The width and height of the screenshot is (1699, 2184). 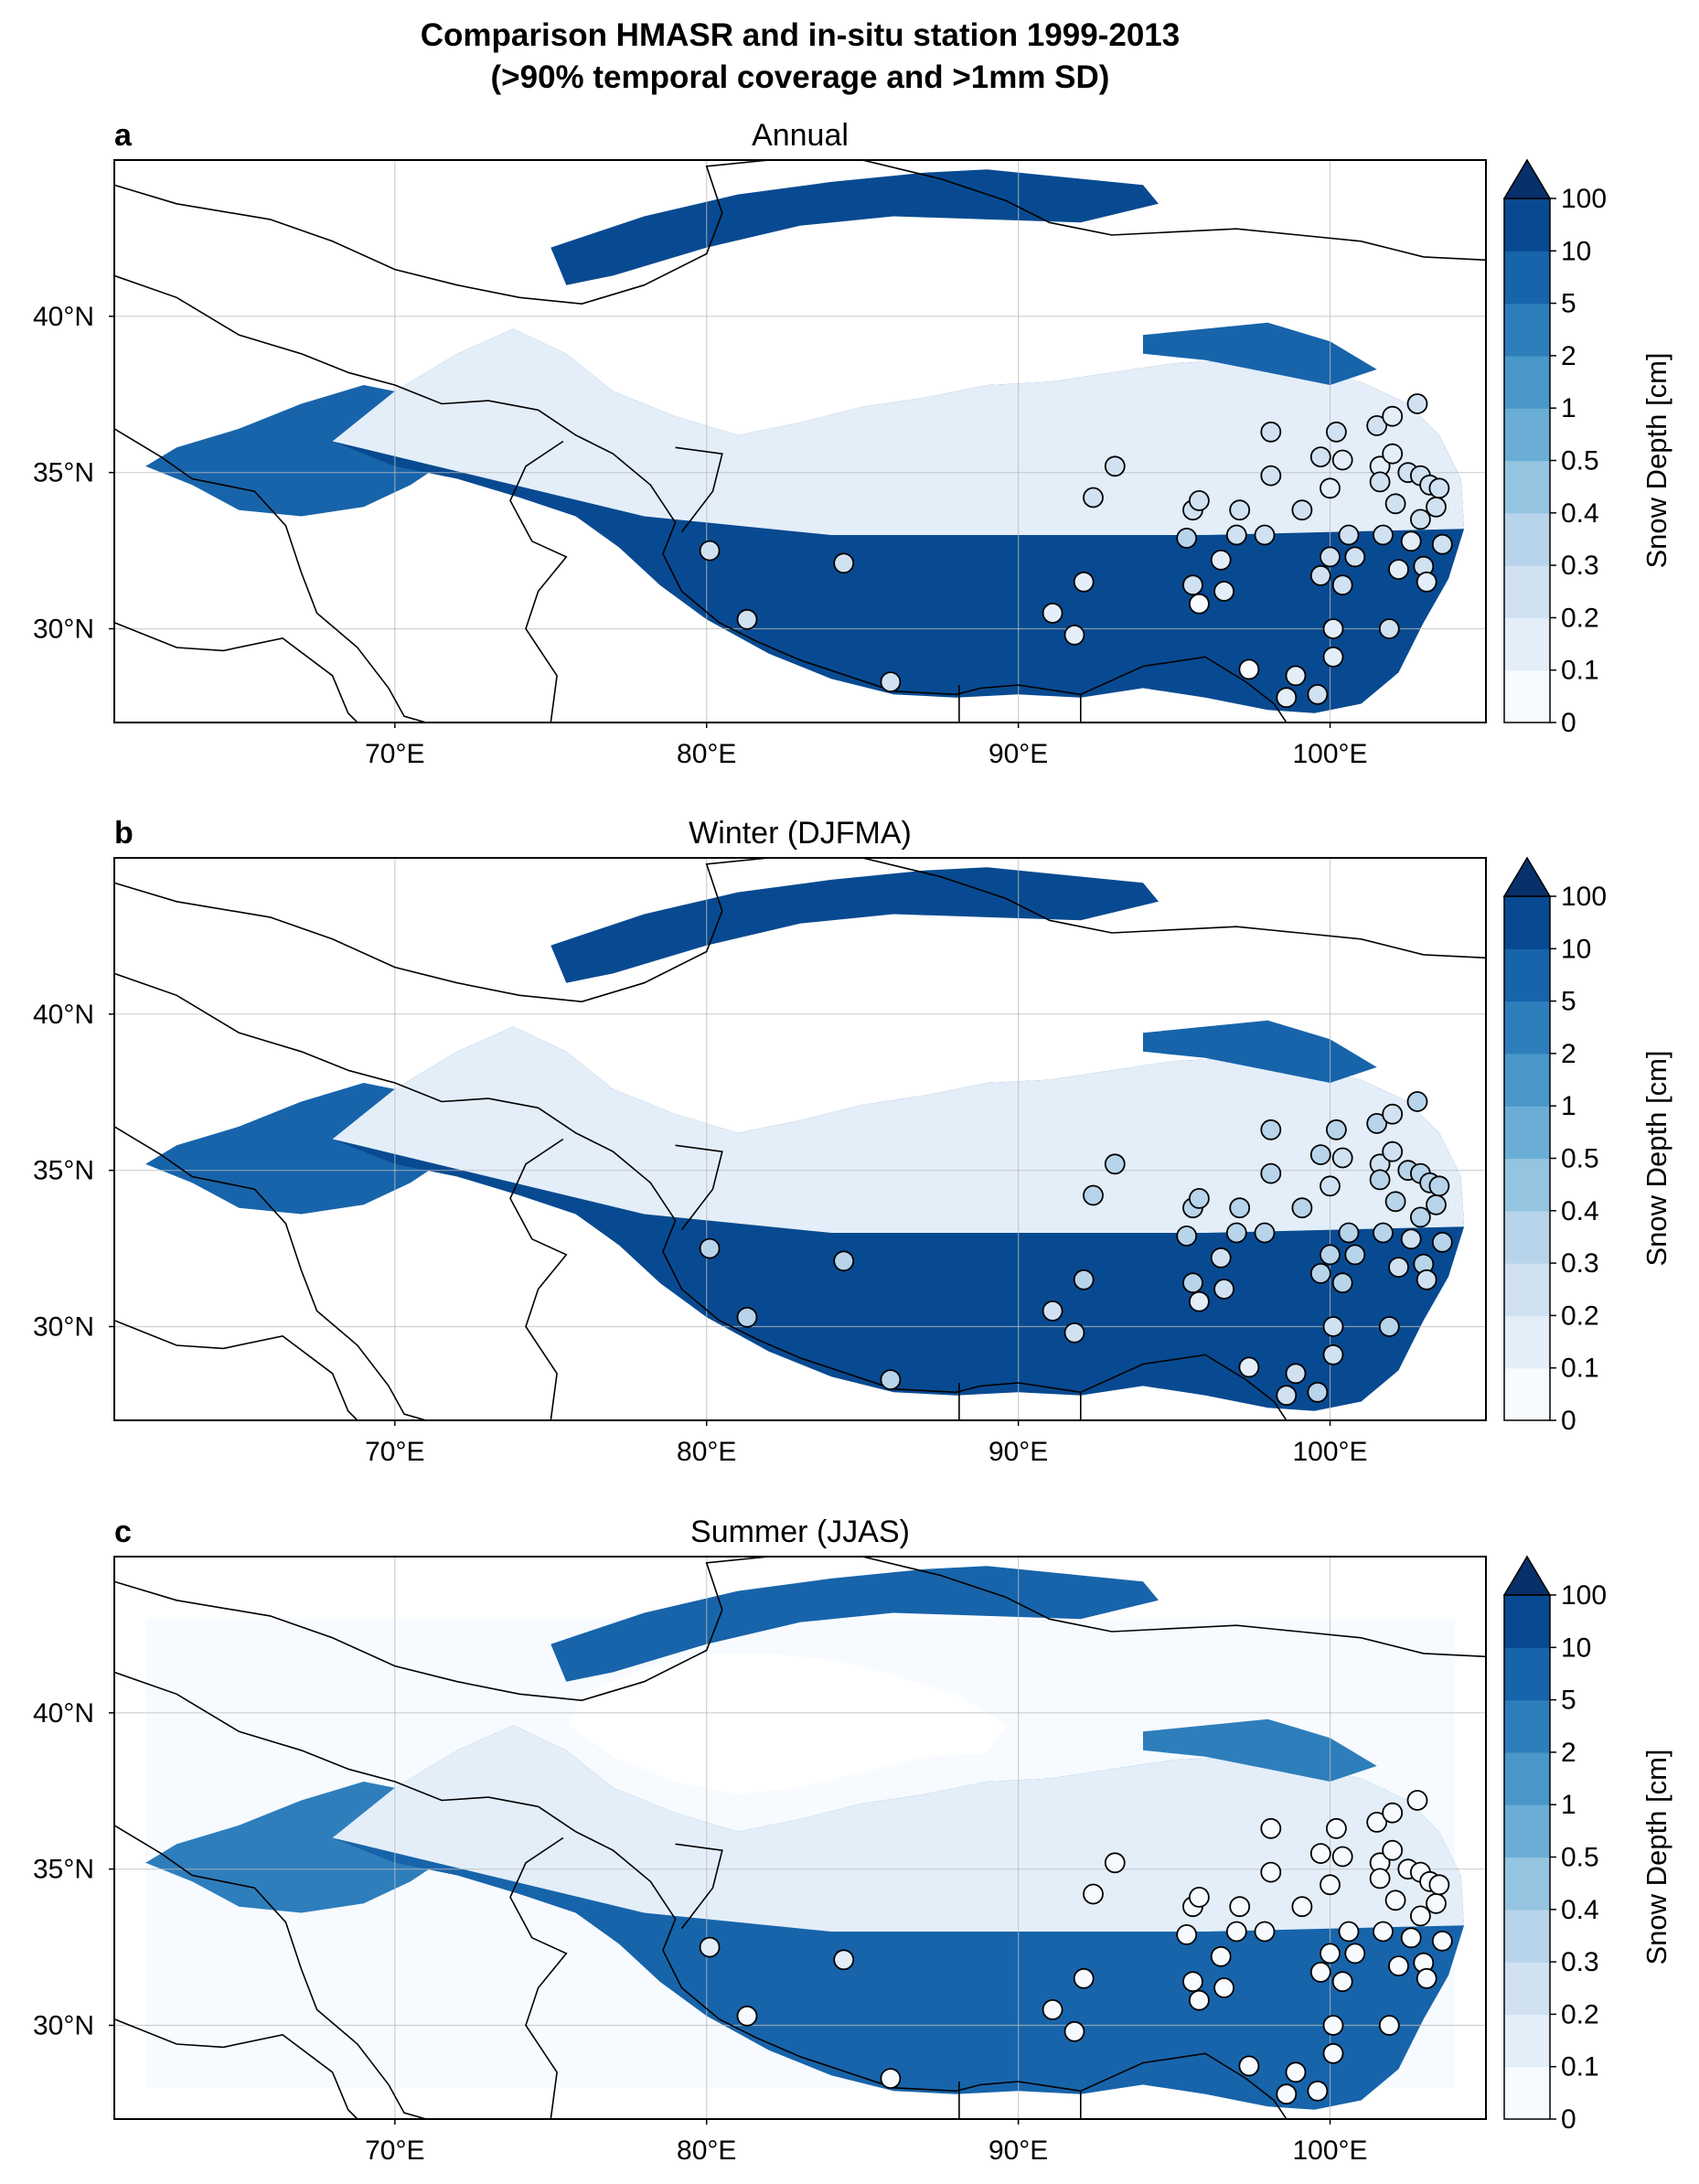 What do you see at coordinates (854, 925) in the screenshot?
I see `snow-field-tianshan` at bounding box center [854, 925].